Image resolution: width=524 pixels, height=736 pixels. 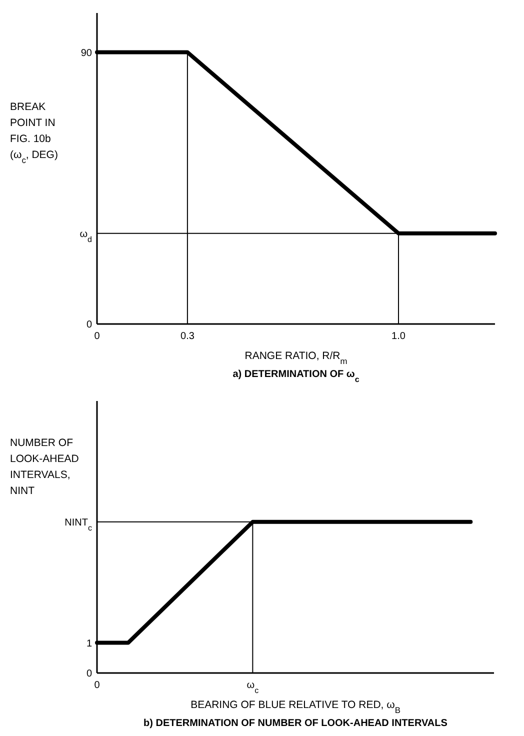 I want to click on y-axis-title: NUMBER OF LOOK-AHEAD INTERVALS, NINT, so click(x=45, y=467).